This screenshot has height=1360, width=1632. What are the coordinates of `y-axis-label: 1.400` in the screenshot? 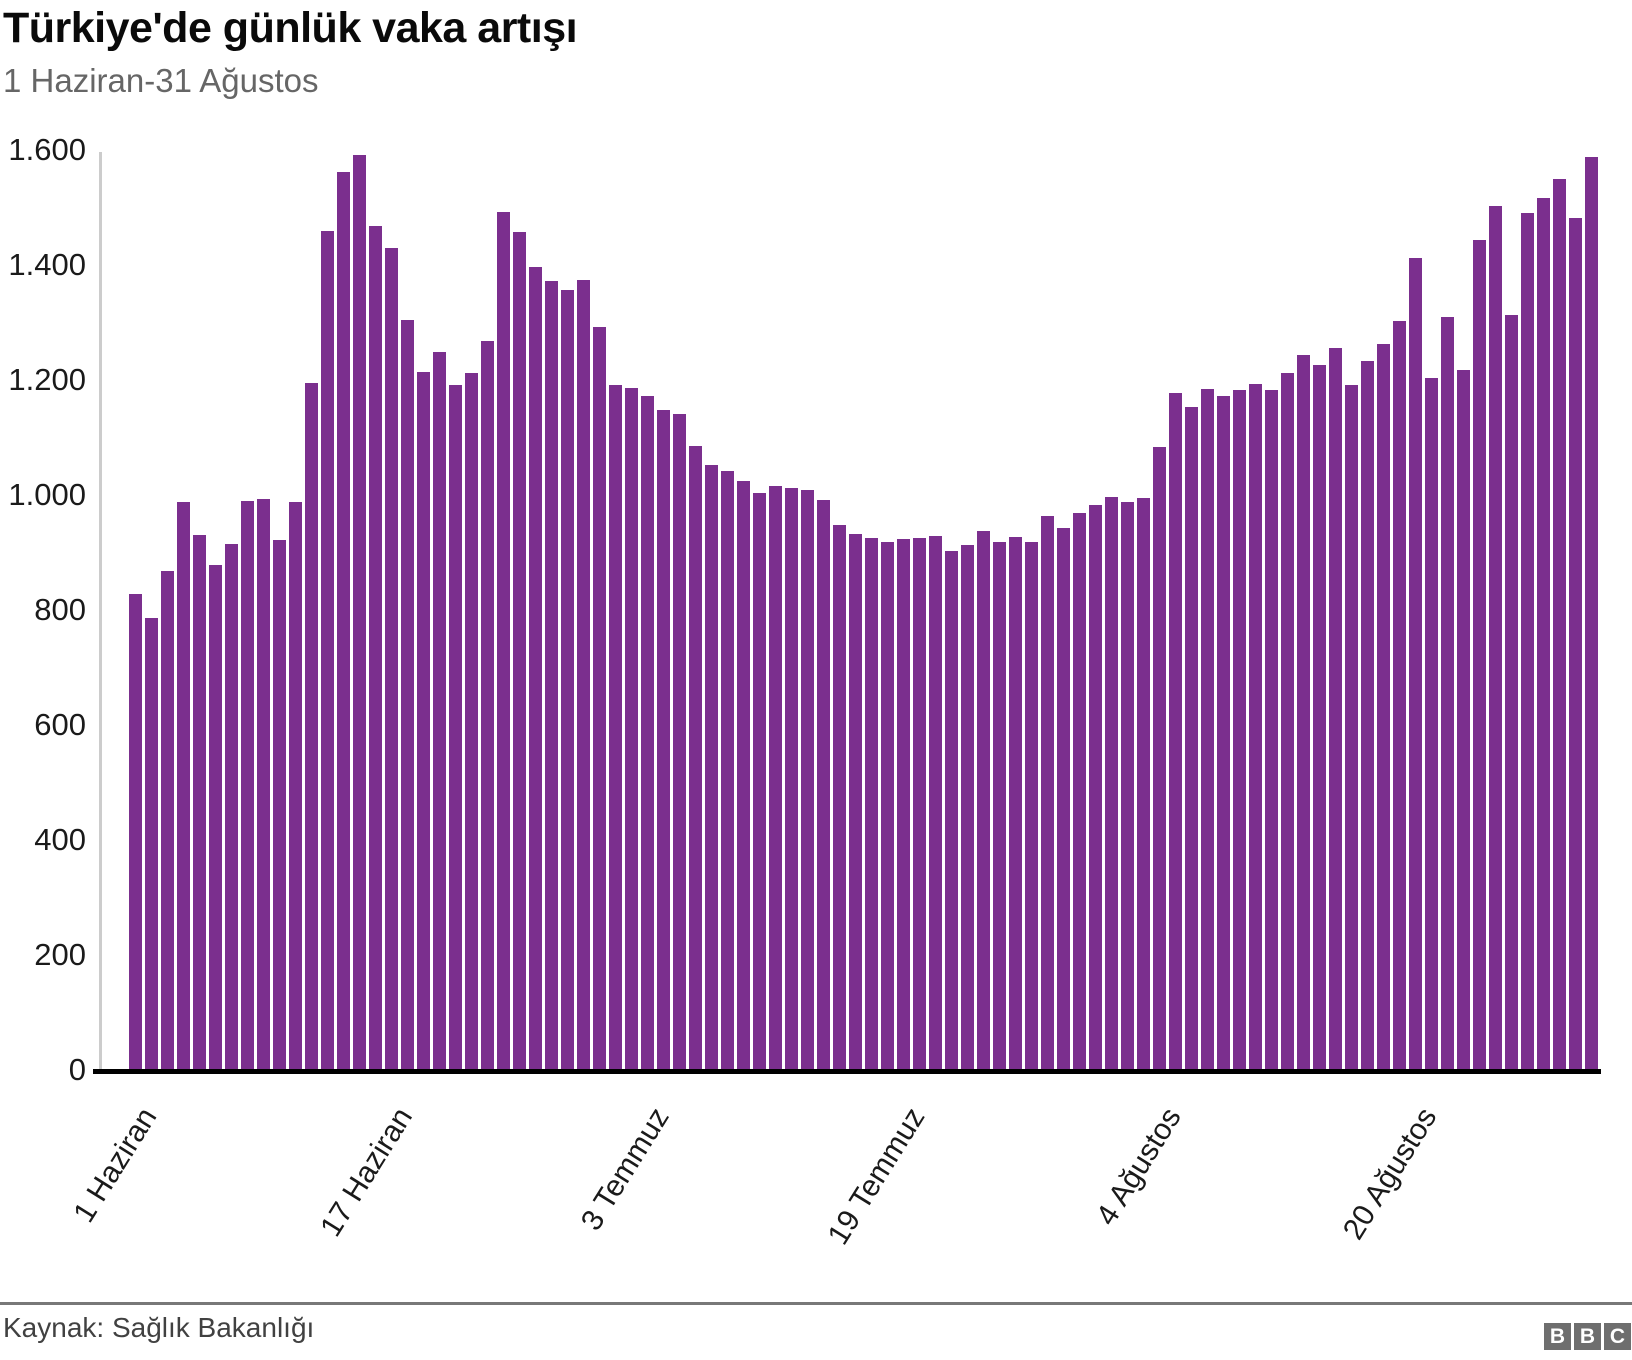 It's located at (47, 264).